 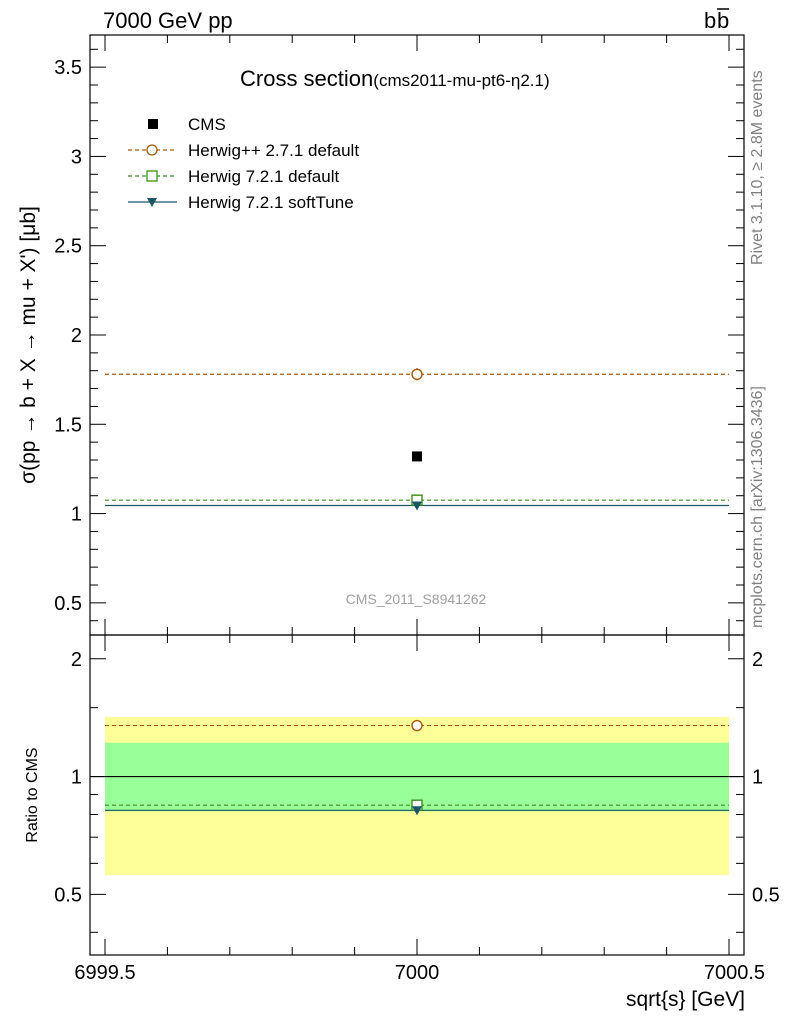 What do you see at coordinates (76, 336) in the screenshot?
I see `main-y-tick-label: 2` at bounding box center [76, 336].